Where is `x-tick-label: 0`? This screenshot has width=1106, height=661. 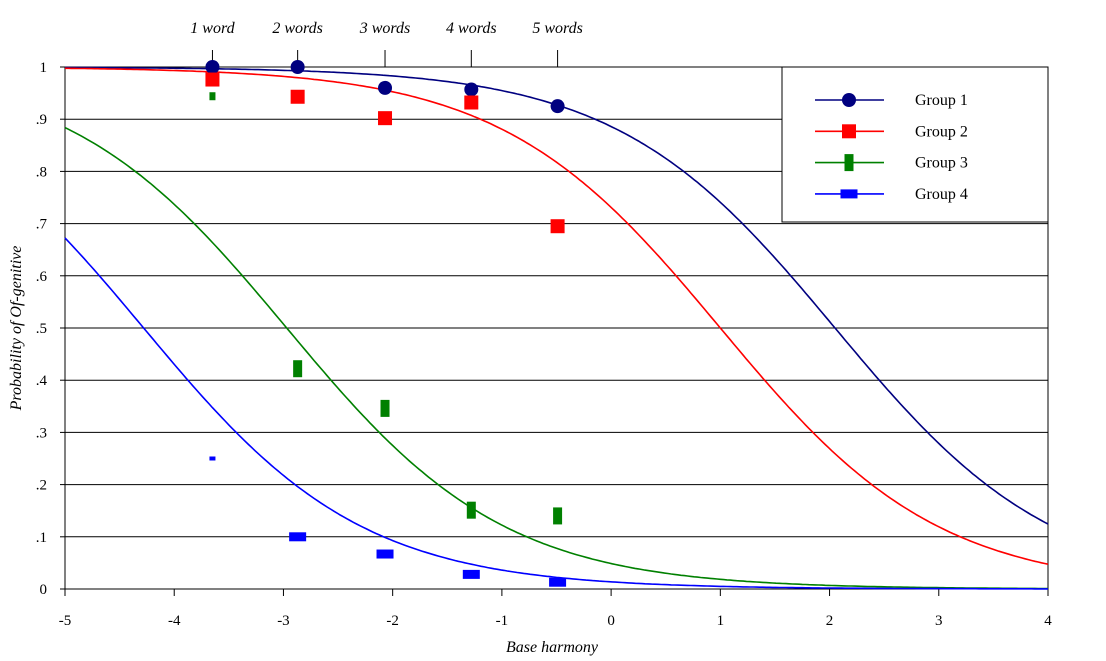
x-tick-label: 0 is located at coordinates (611, 621).